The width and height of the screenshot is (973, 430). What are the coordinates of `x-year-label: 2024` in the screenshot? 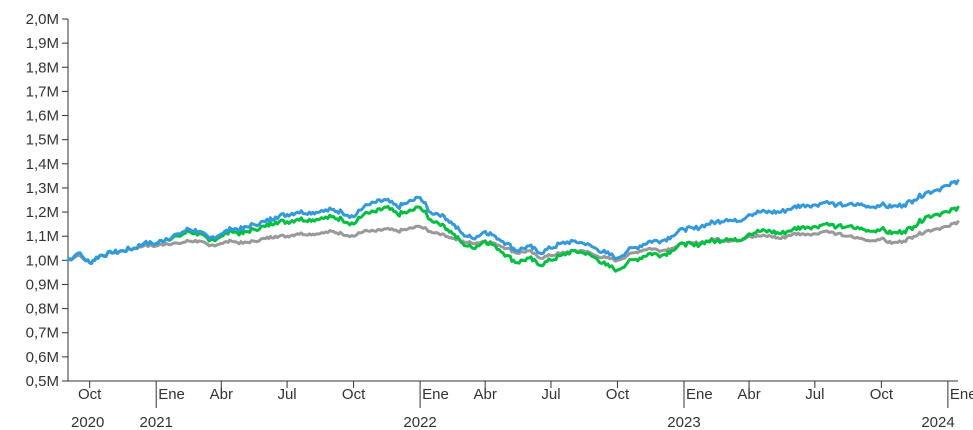 It's located at (937, 422).